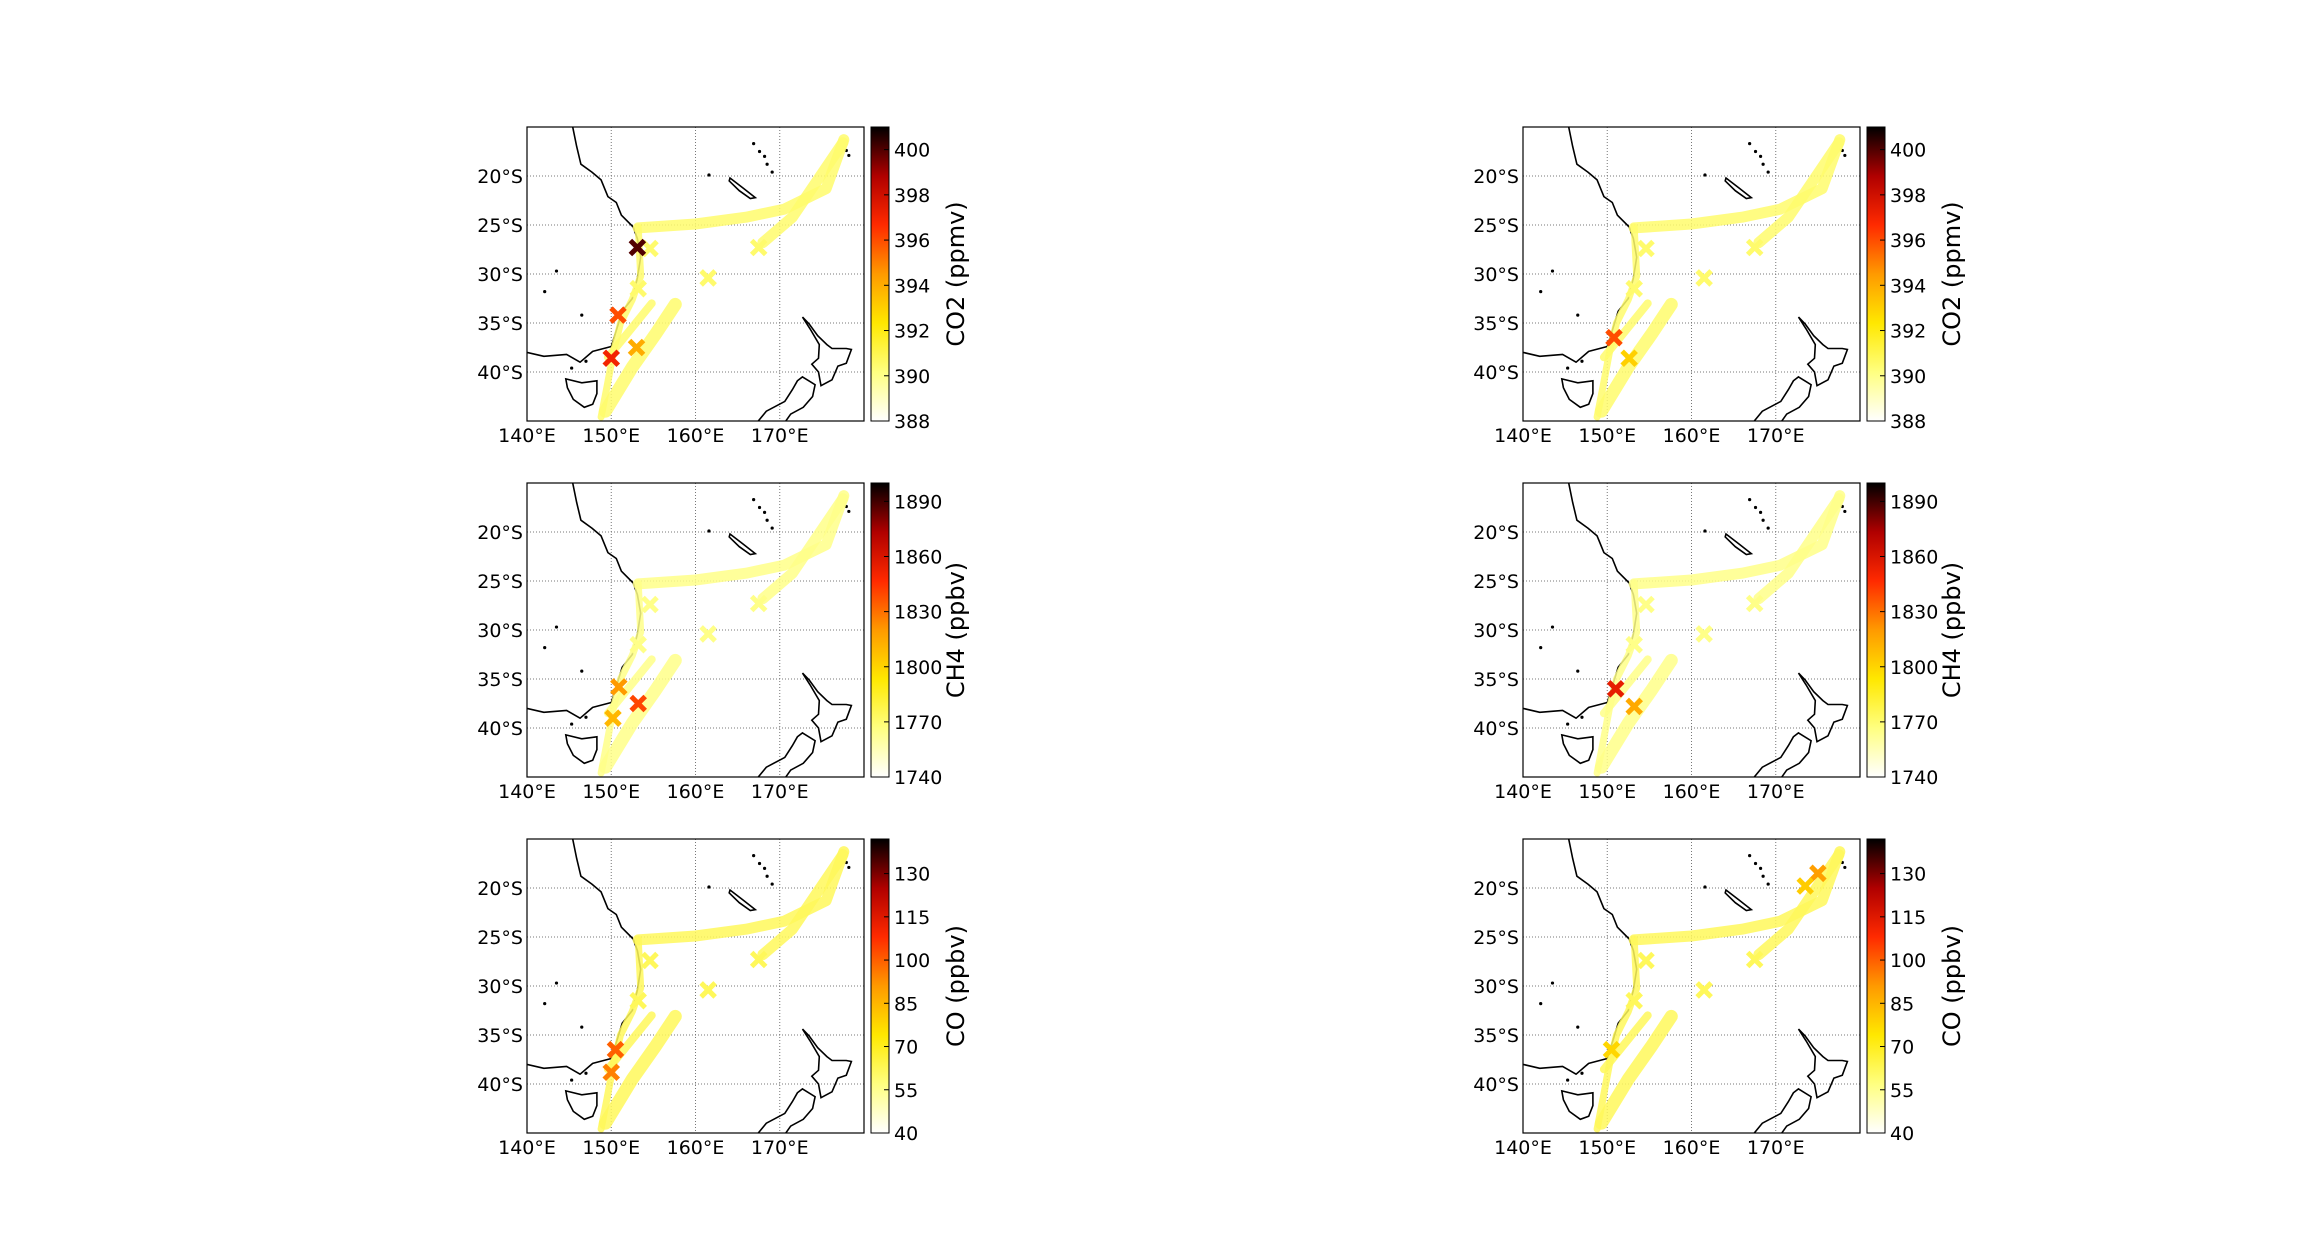  I want to click on colorbar-tick-label: 40, so click(1902, 1134).